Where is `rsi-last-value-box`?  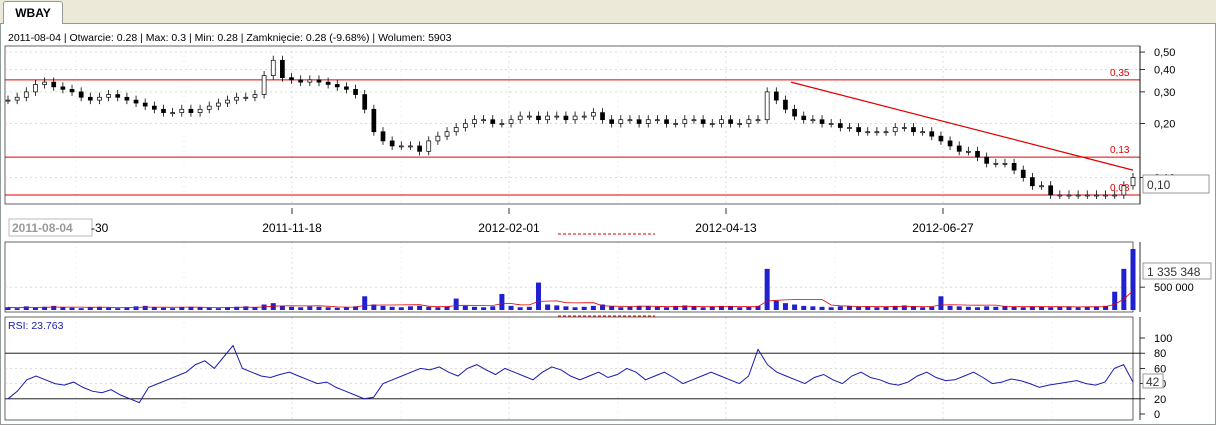 rsi-last-value-box is located at coordinates (1153, 381).